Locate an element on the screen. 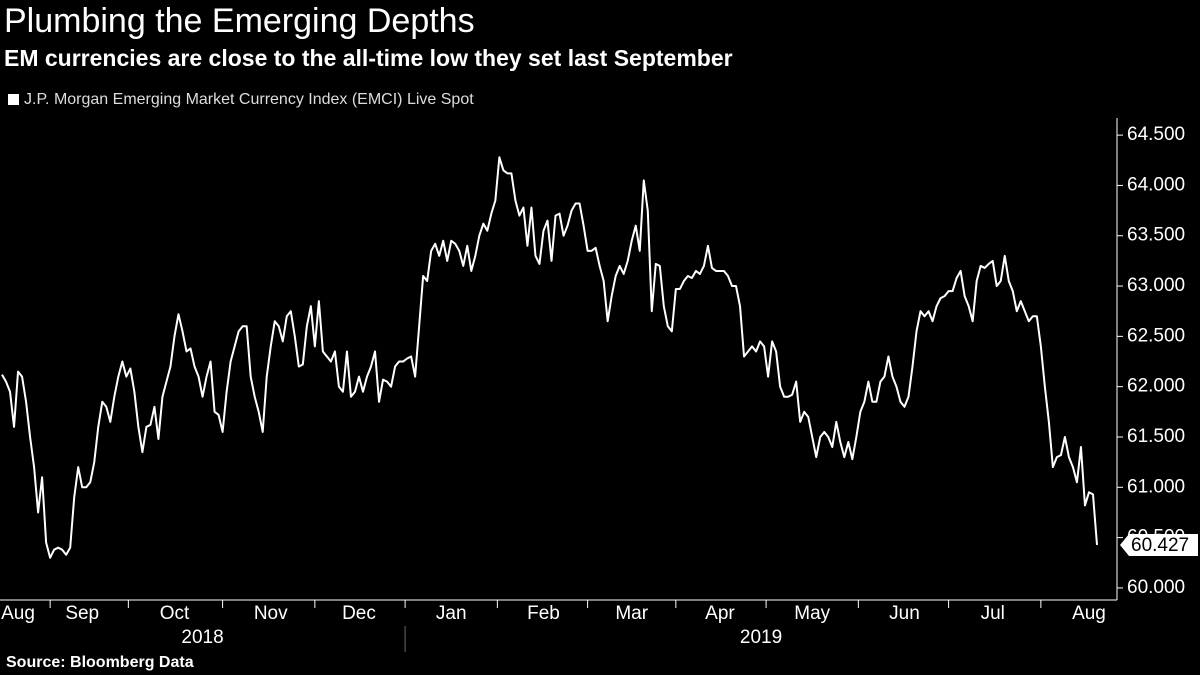  y-tick-label: 61.500 is located at coordinates (1156, 436).